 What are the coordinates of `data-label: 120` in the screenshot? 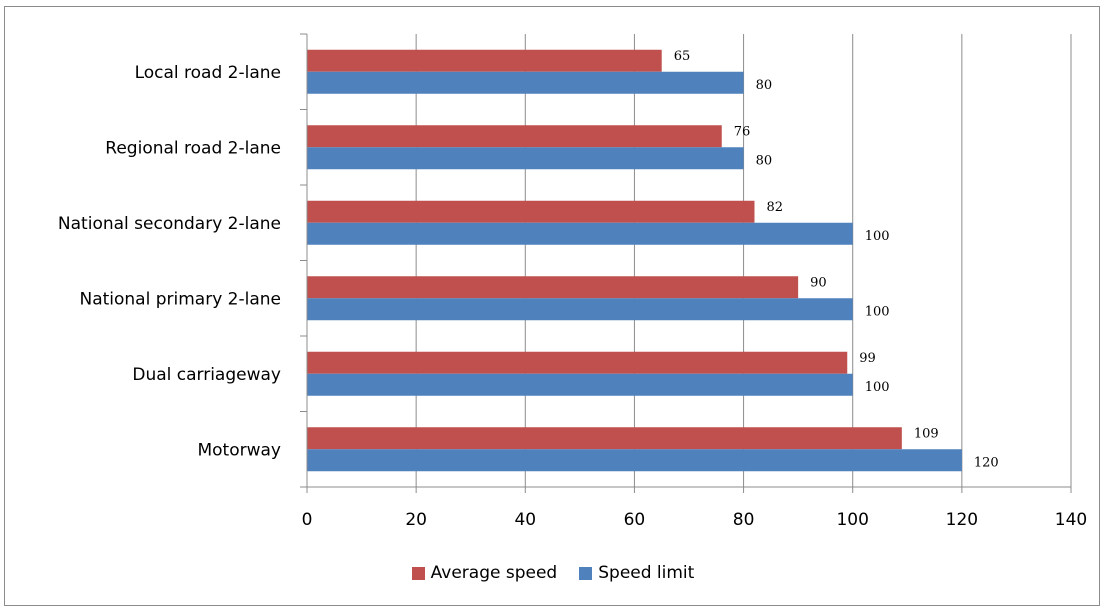 It's located at (986, 462).